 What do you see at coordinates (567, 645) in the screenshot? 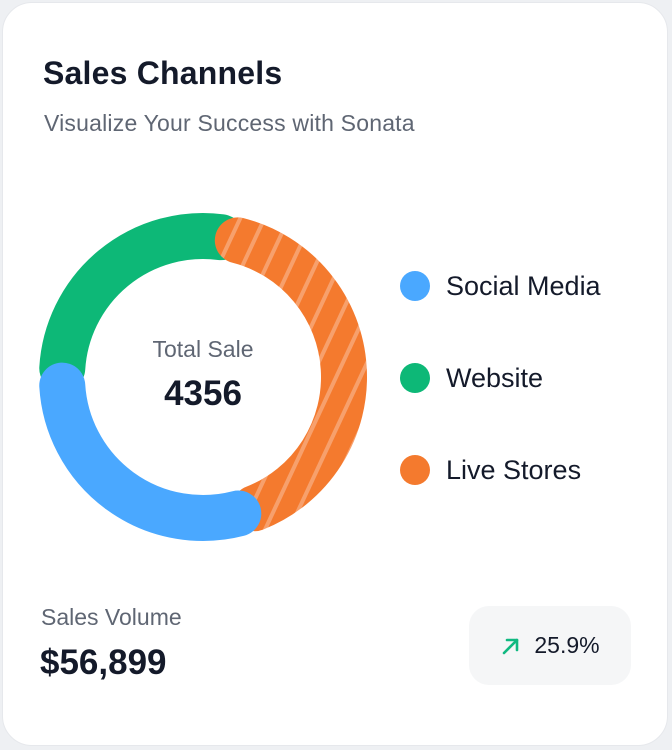
I see `trend-value: 25.9%` at bounding box center [567, 645].